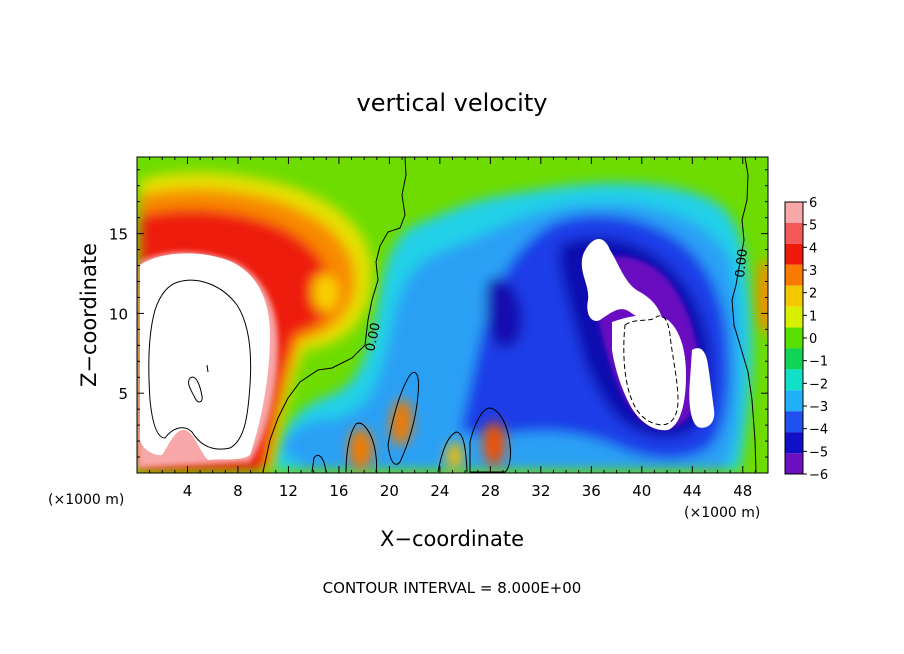  I want to click on colorbar-label: −3, so click(818, 407).